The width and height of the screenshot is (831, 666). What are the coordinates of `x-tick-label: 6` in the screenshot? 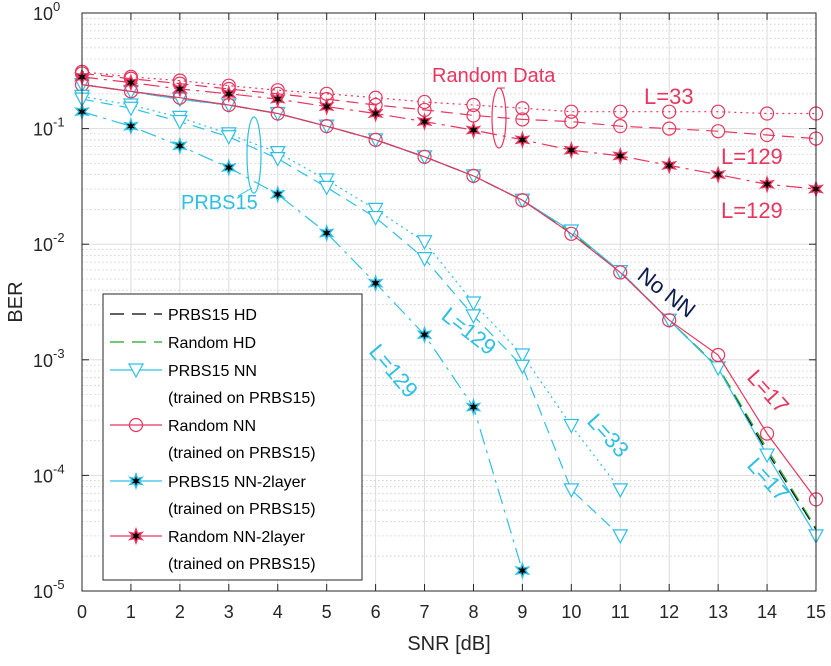 It's located at (376, 612).